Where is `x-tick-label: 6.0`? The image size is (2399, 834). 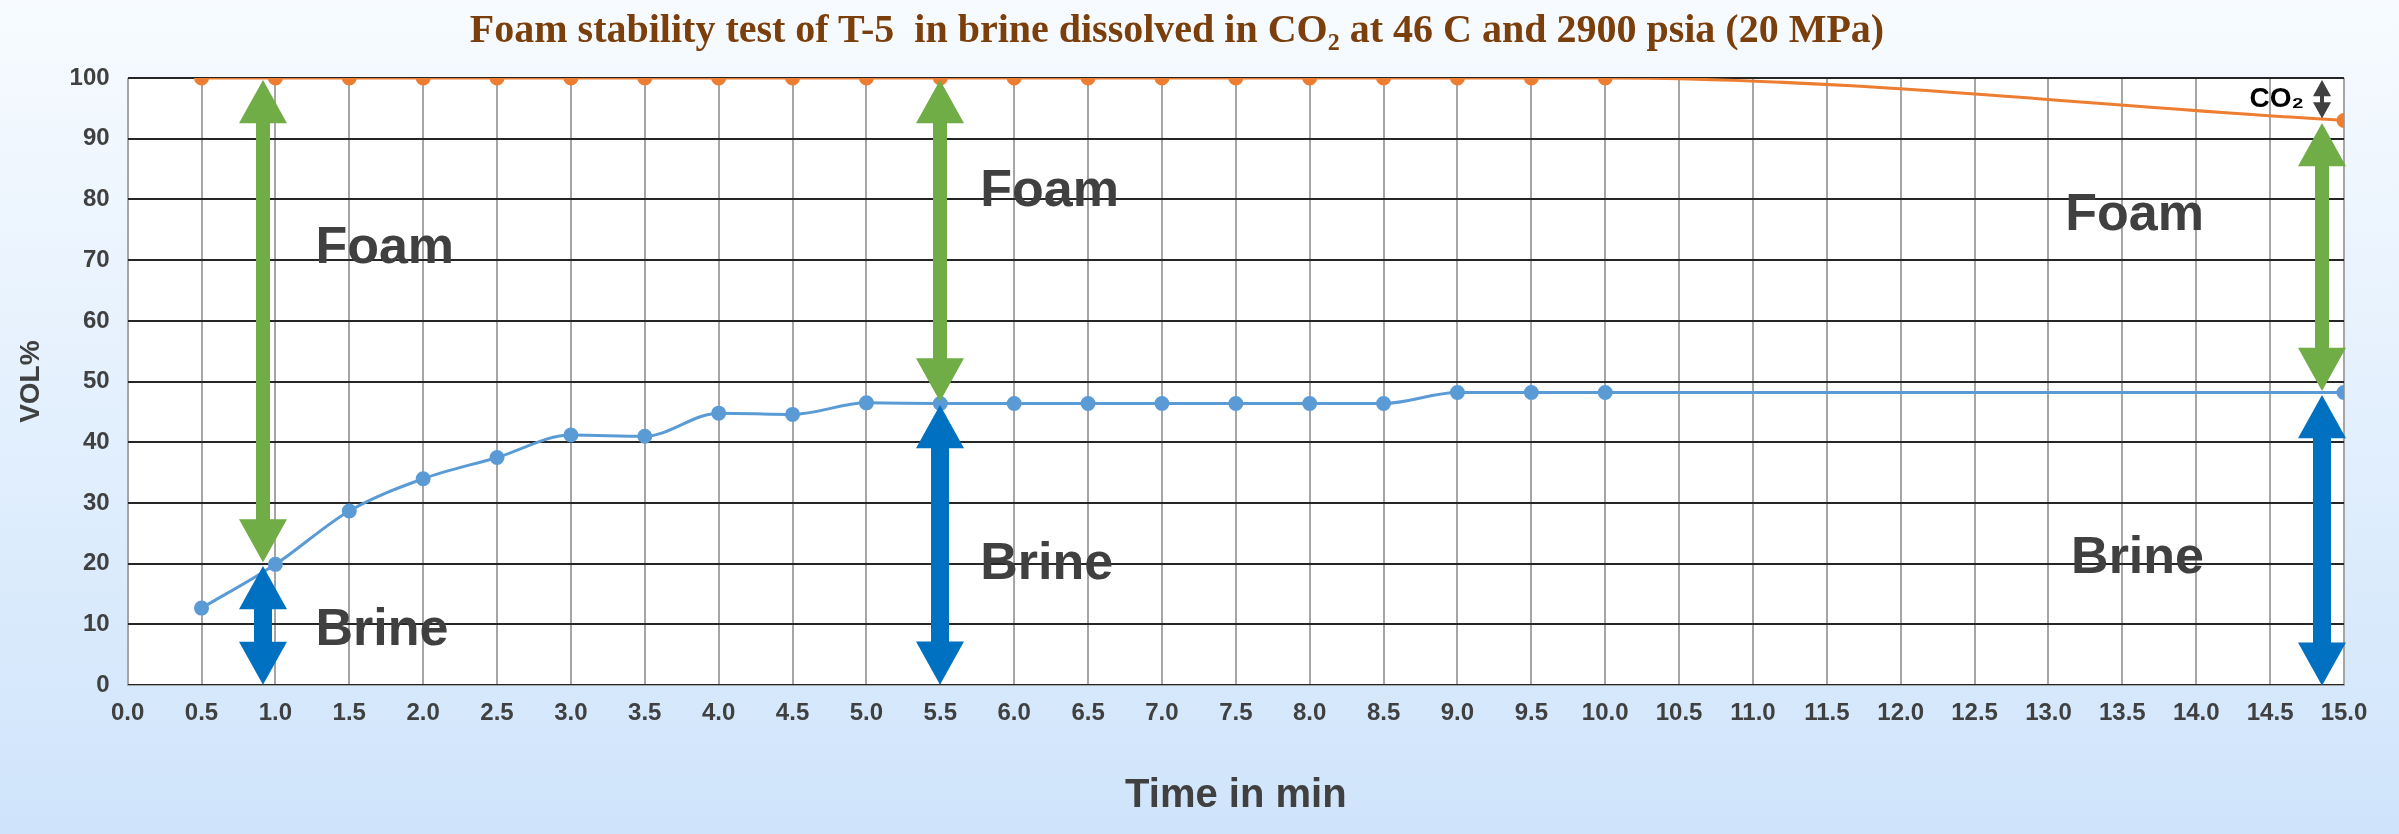 x-tick-label: 6.0 is located at coordinates (1014, 712).